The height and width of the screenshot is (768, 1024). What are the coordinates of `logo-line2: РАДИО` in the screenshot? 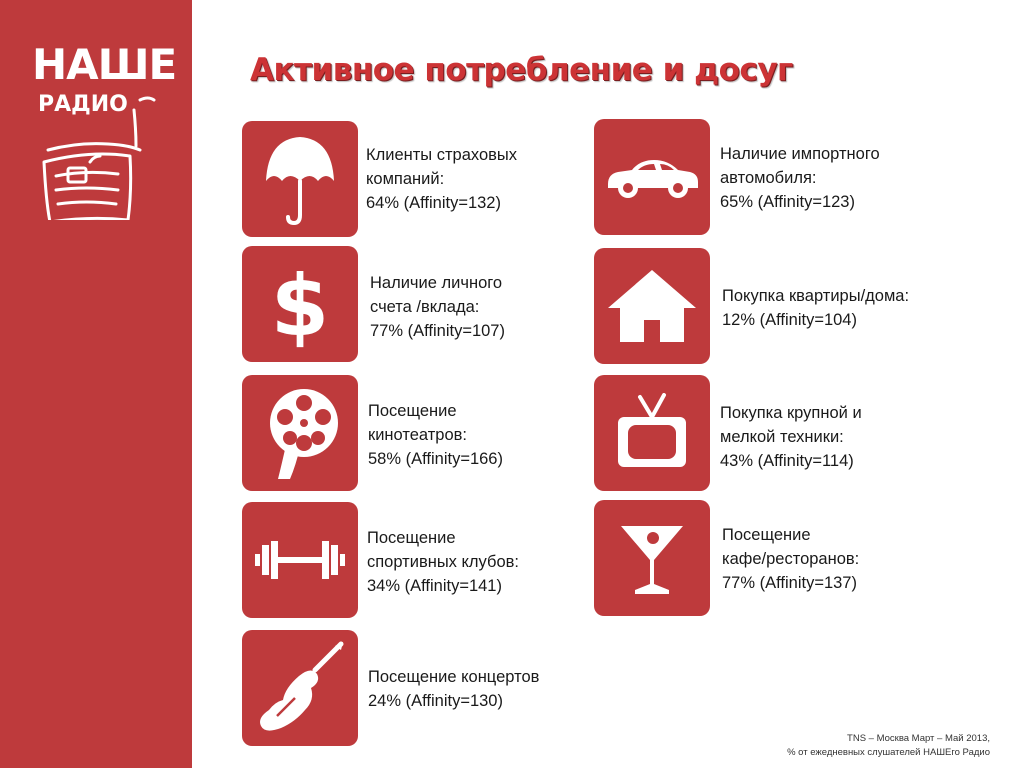 It's located at (83, 104).